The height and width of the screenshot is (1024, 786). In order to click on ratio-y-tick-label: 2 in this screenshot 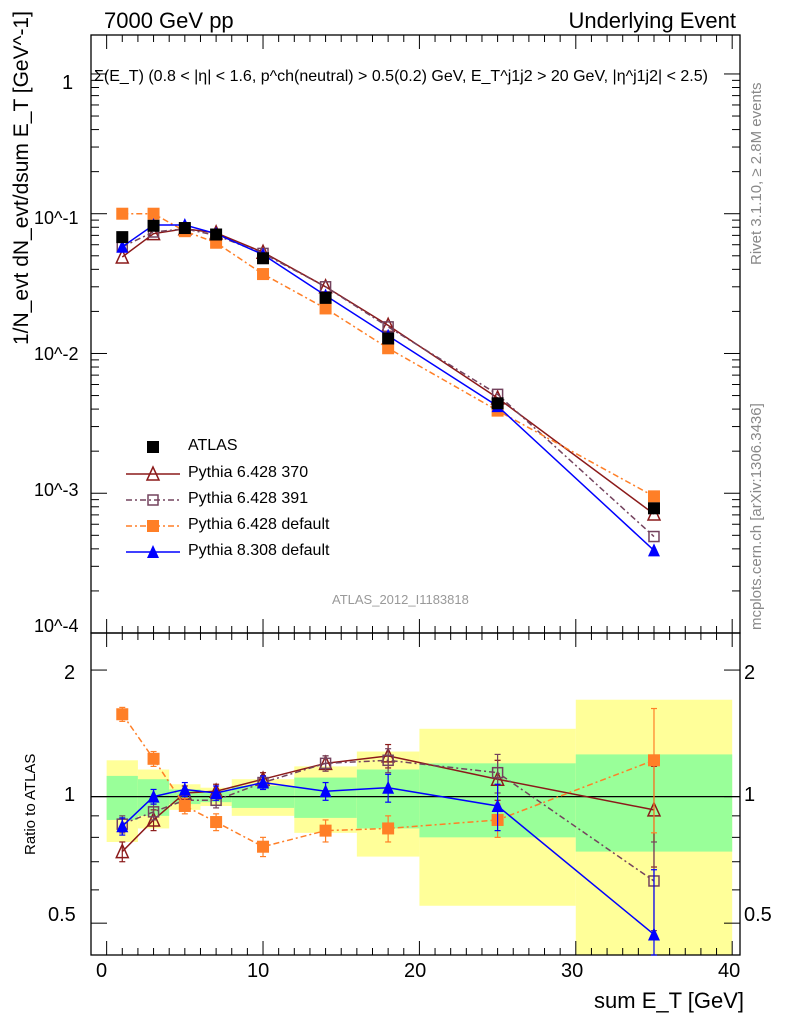, I will do `click(70, 673)`.